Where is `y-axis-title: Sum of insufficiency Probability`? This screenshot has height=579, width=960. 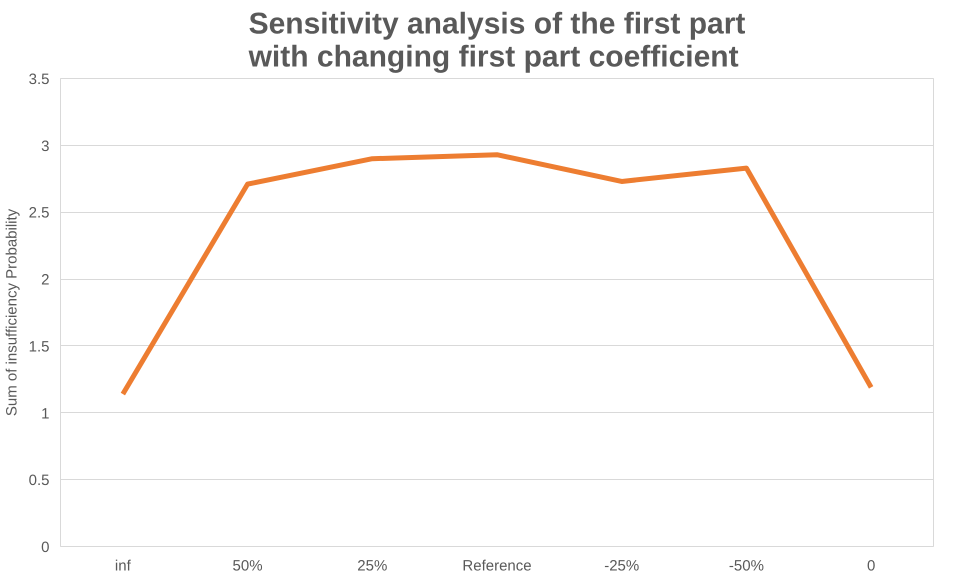 y-axis-title: Sum of insufficiency Probability is located at coordinates (12, 312).